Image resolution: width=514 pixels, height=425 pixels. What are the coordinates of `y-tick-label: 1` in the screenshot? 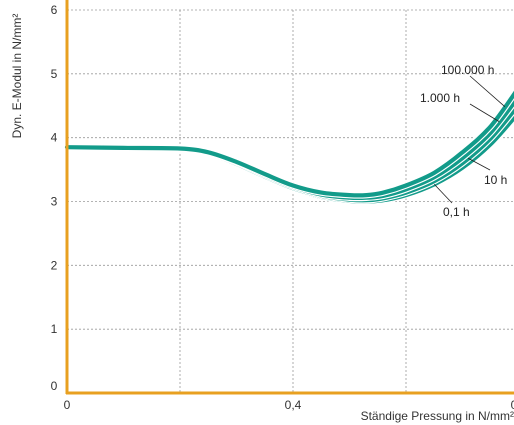 It's located at (54, 329).